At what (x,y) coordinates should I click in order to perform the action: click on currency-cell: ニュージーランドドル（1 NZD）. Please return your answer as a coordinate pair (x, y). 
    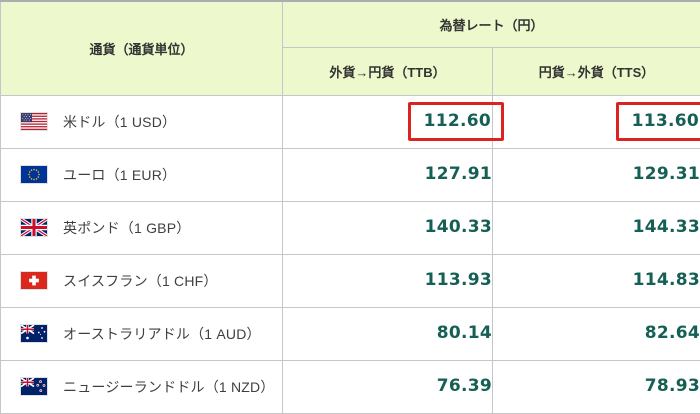
    Looking at the image, I should click on (141, 386).